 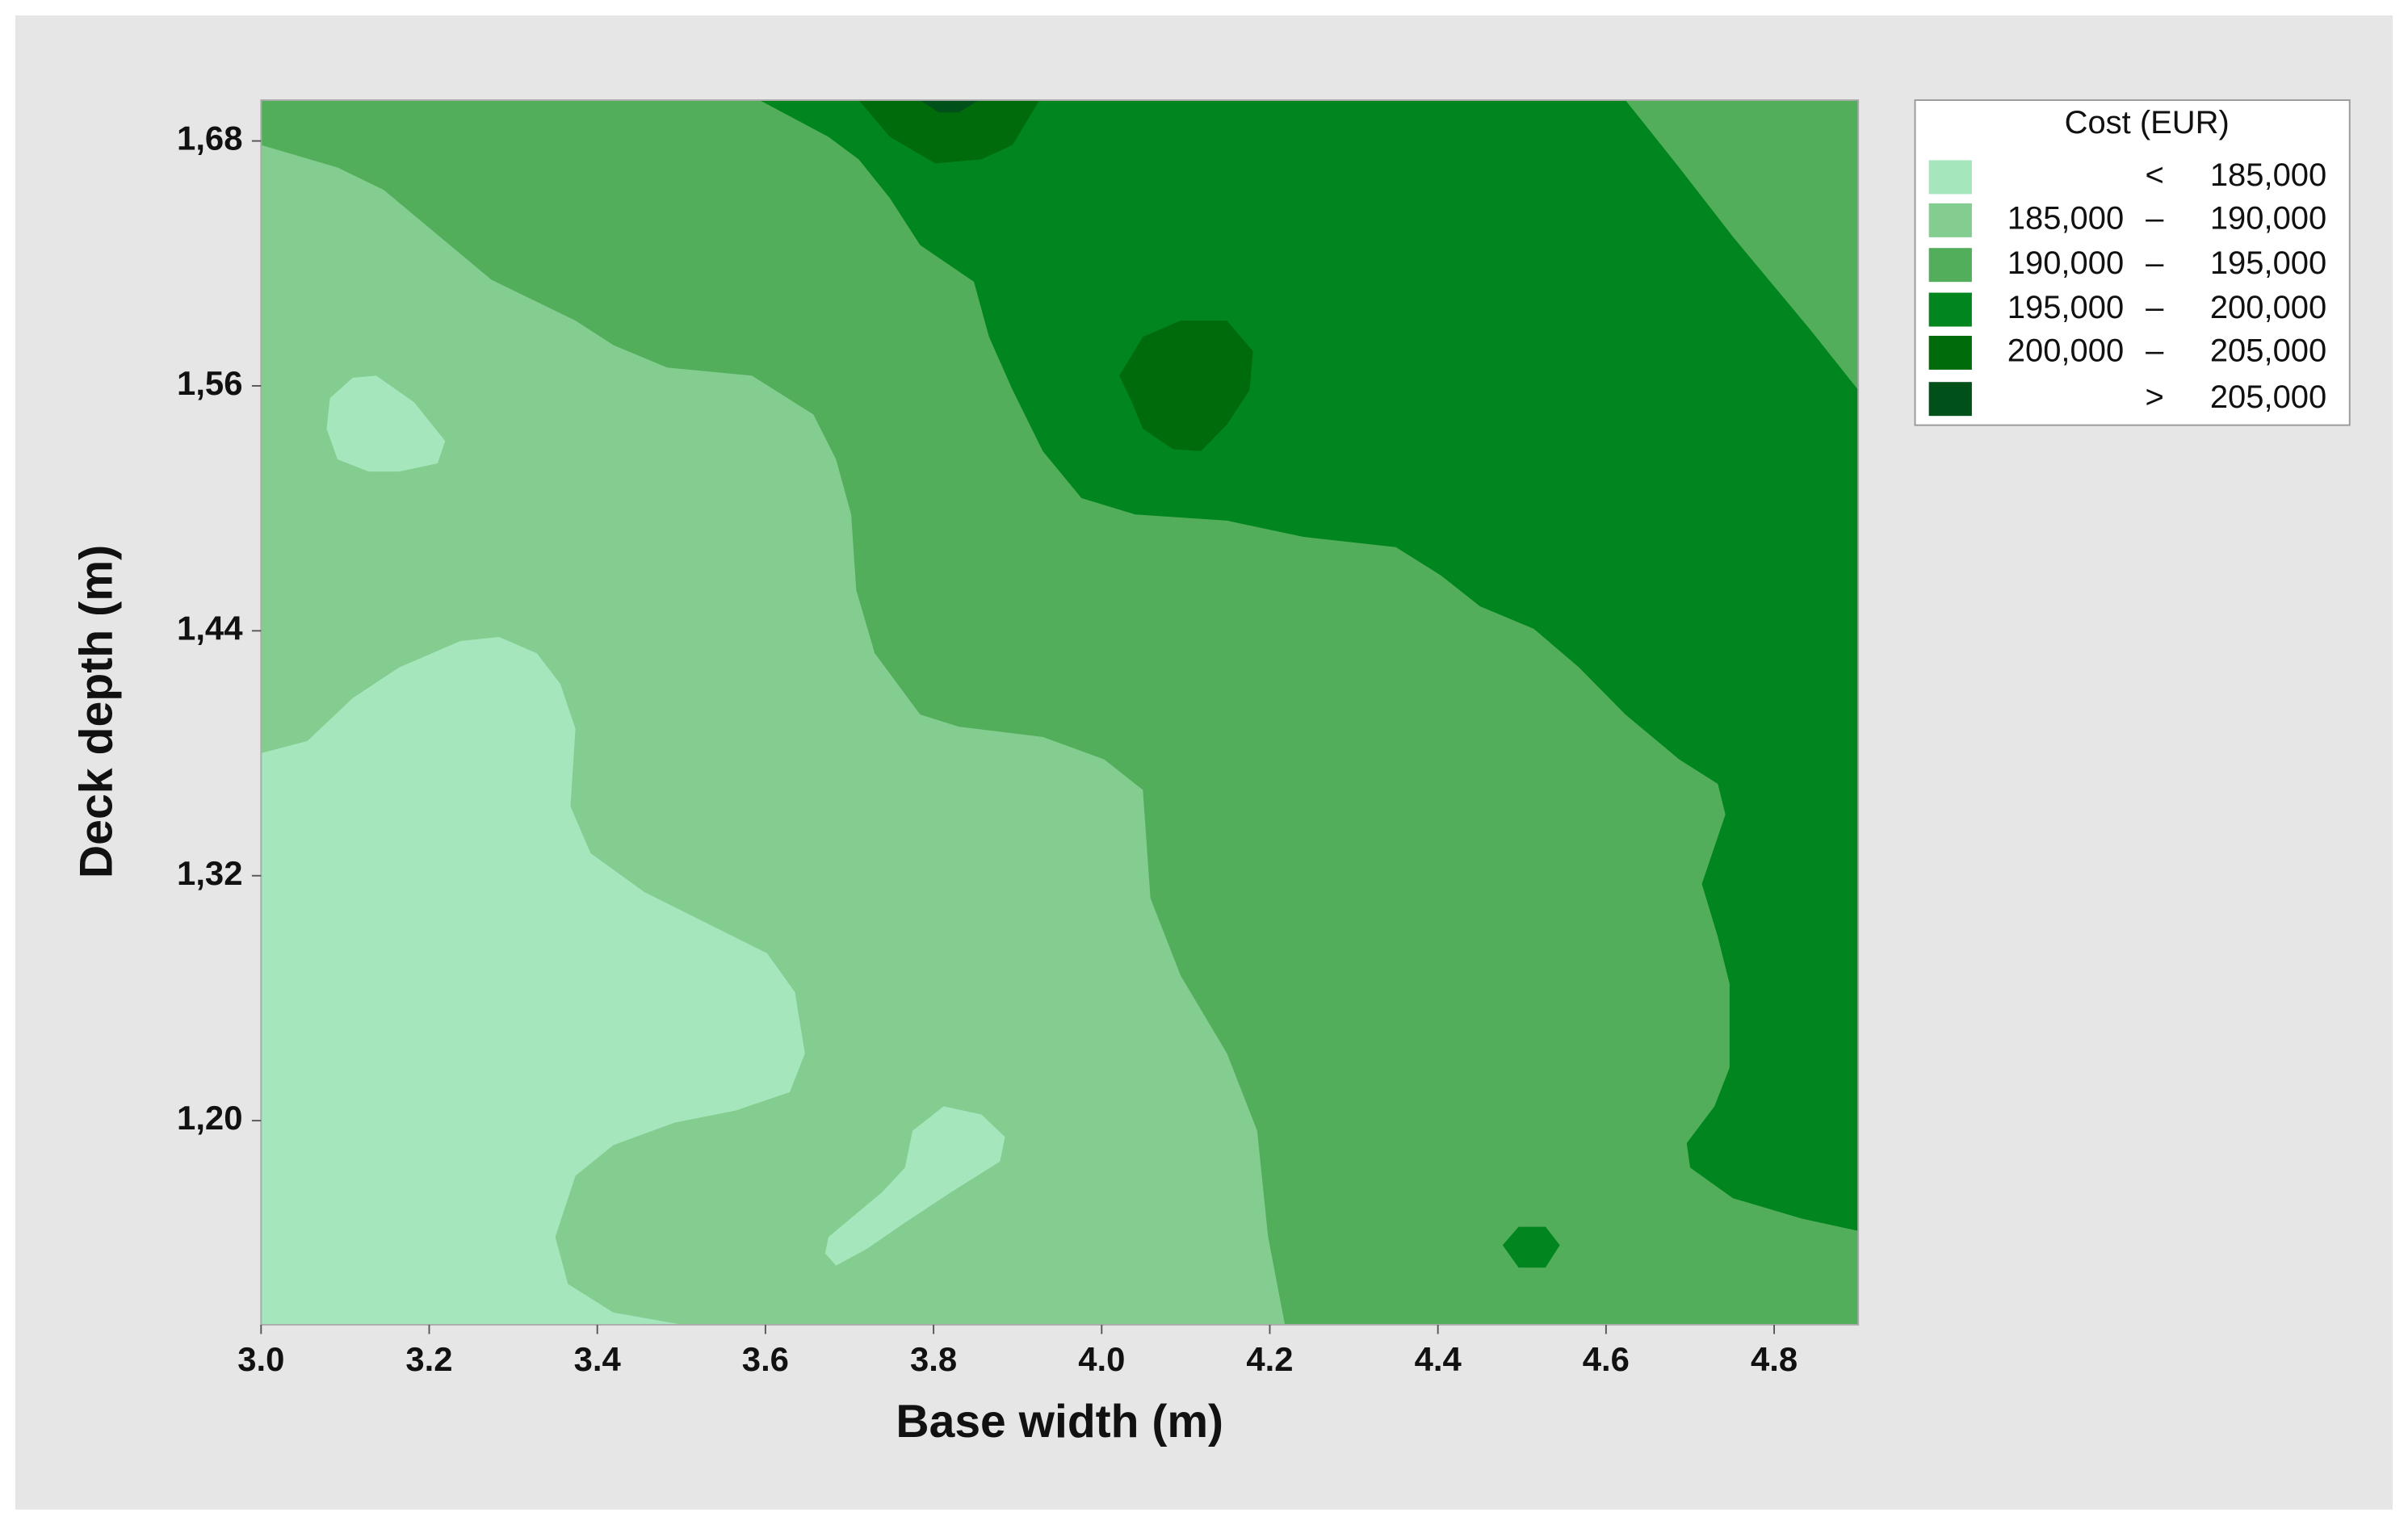 What do you see at coordinates (209, 1118) in the screenshot?
I see `y-tick-label: 1,20` at bounding box center [209, 1118].